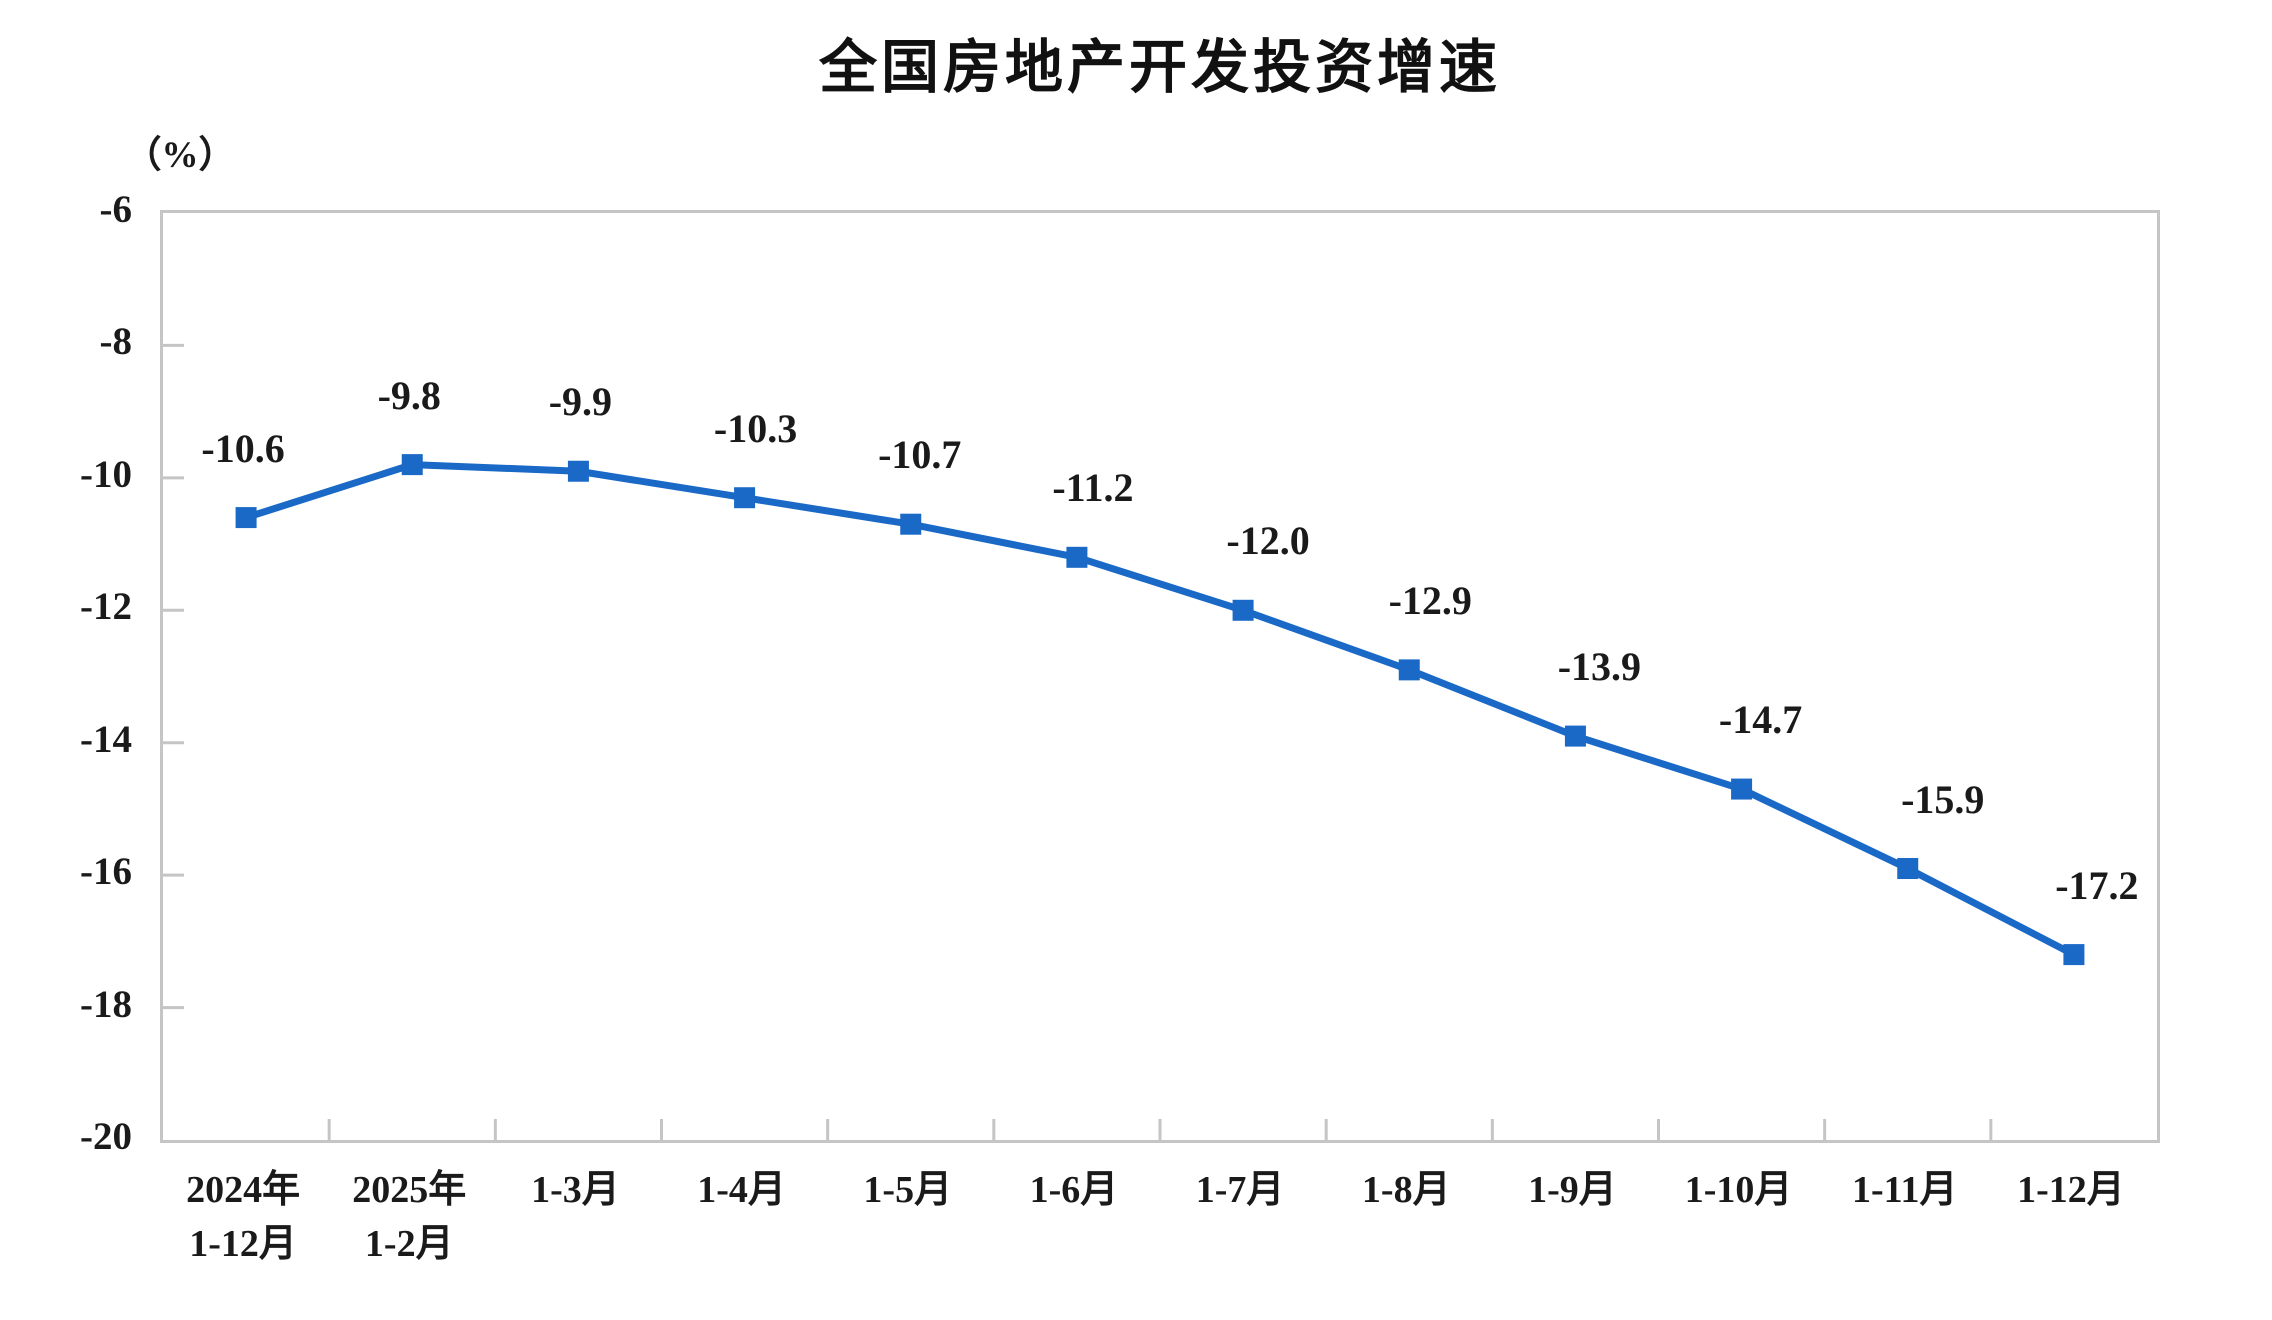 The image size is (2272, 1320). I want to click on y-axis-tick-label: -16, so click(106, 872).